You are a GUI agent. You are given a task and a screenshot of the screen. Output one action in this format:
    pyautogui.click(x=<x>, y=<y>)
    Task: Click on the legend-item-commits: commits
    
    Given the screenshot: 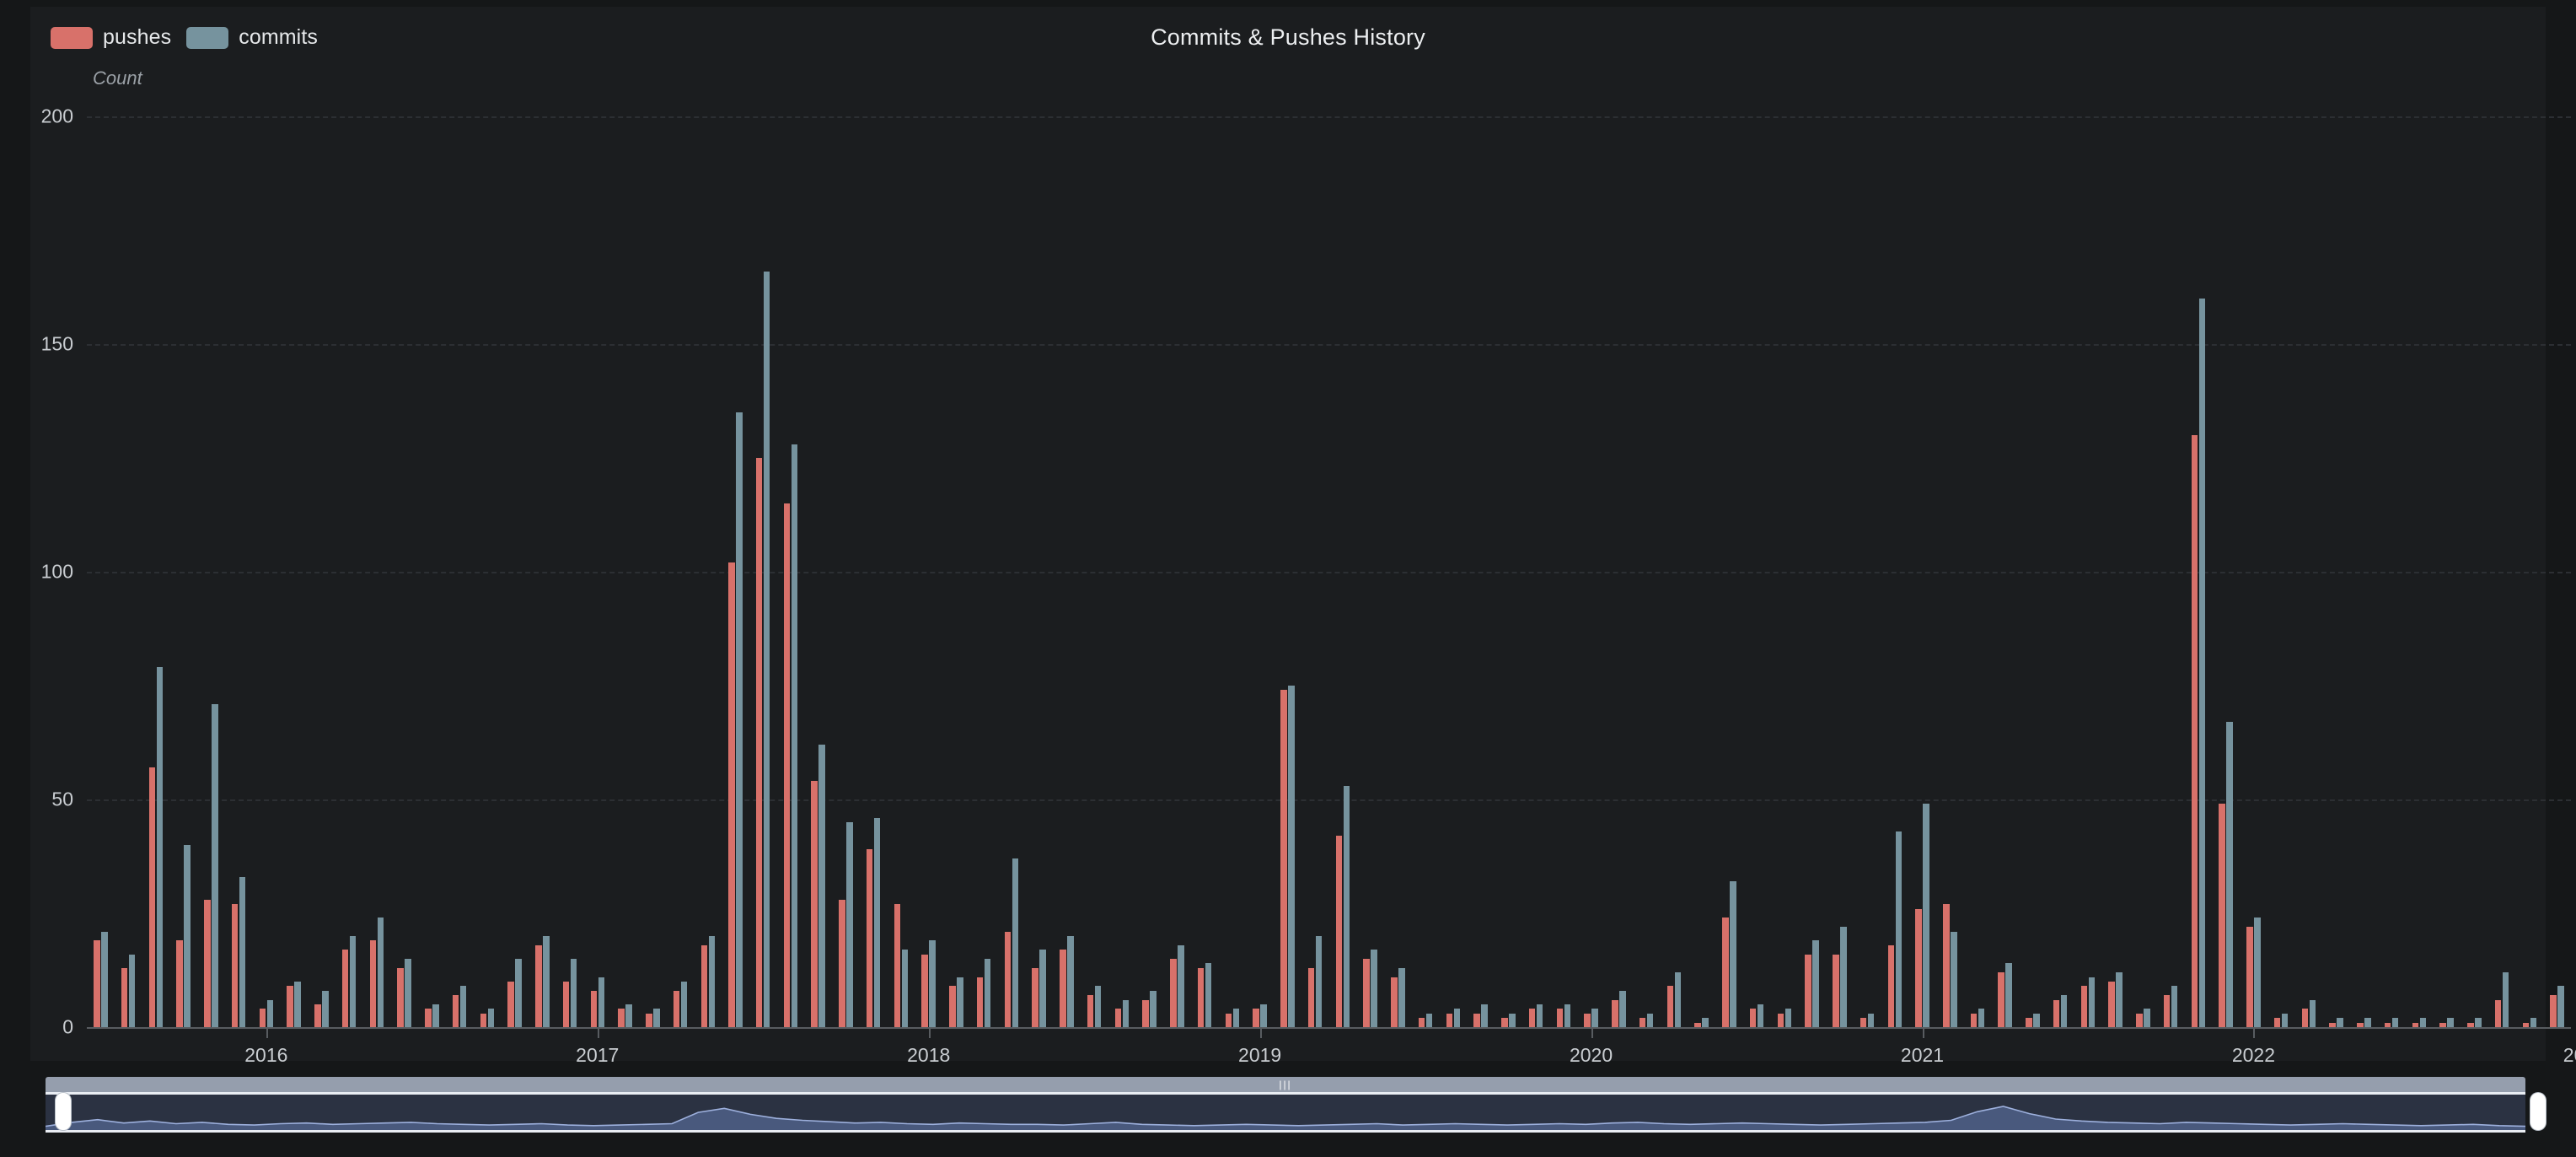 What is the action you would take?
    pyautogui.click(x=252, y=37)
    